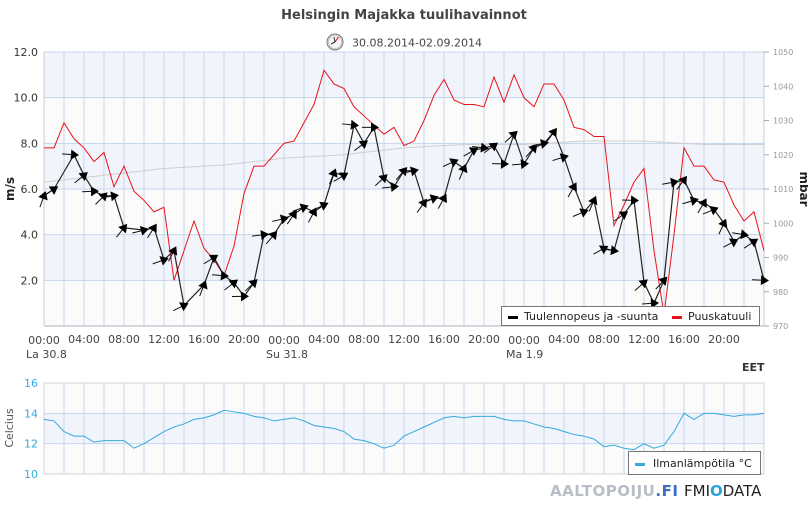  I want to click on svg-text: Ma 1.9, so click(524, 354).